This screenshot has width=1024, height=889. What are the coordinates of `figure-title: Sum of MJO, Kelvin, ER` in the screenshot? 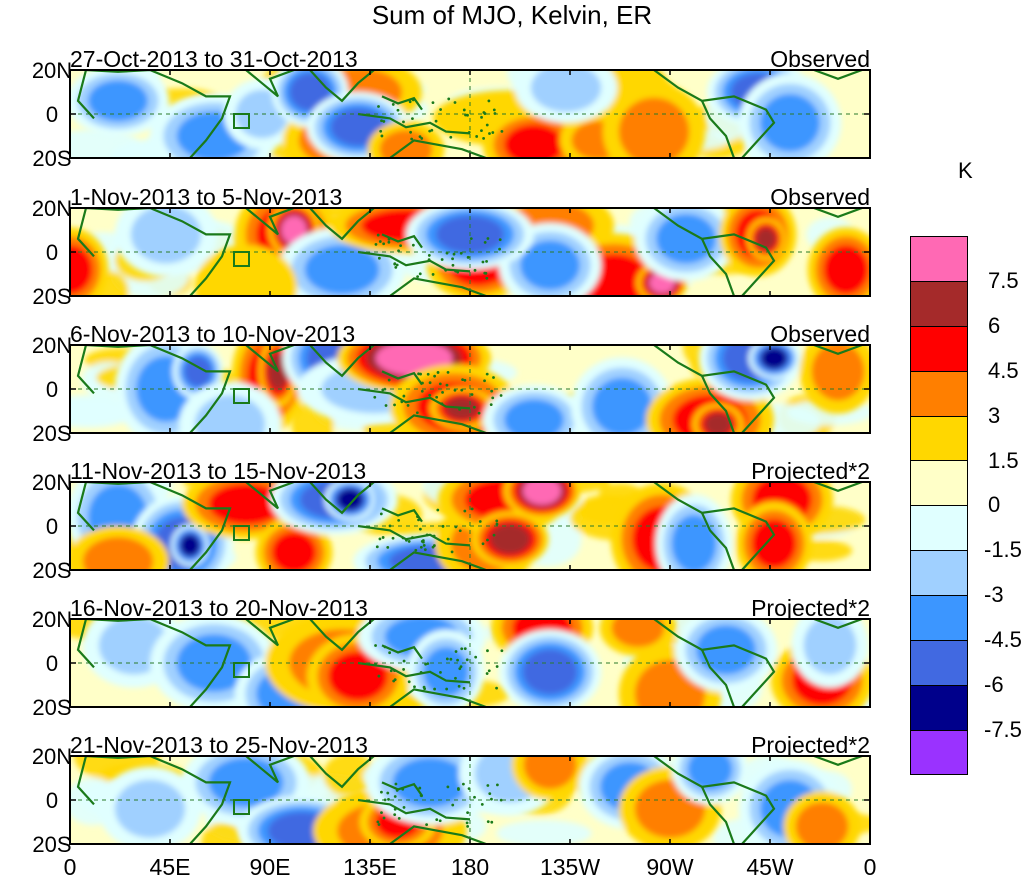 It's located at (512, 15).